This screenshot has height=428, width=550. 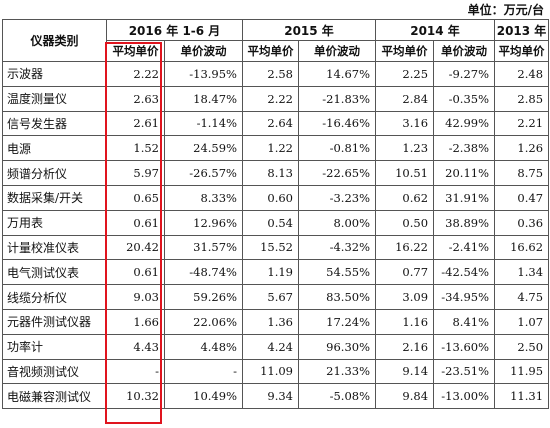 I want to click on price-change-cell: 24.59%, so click(x=203, y=148).